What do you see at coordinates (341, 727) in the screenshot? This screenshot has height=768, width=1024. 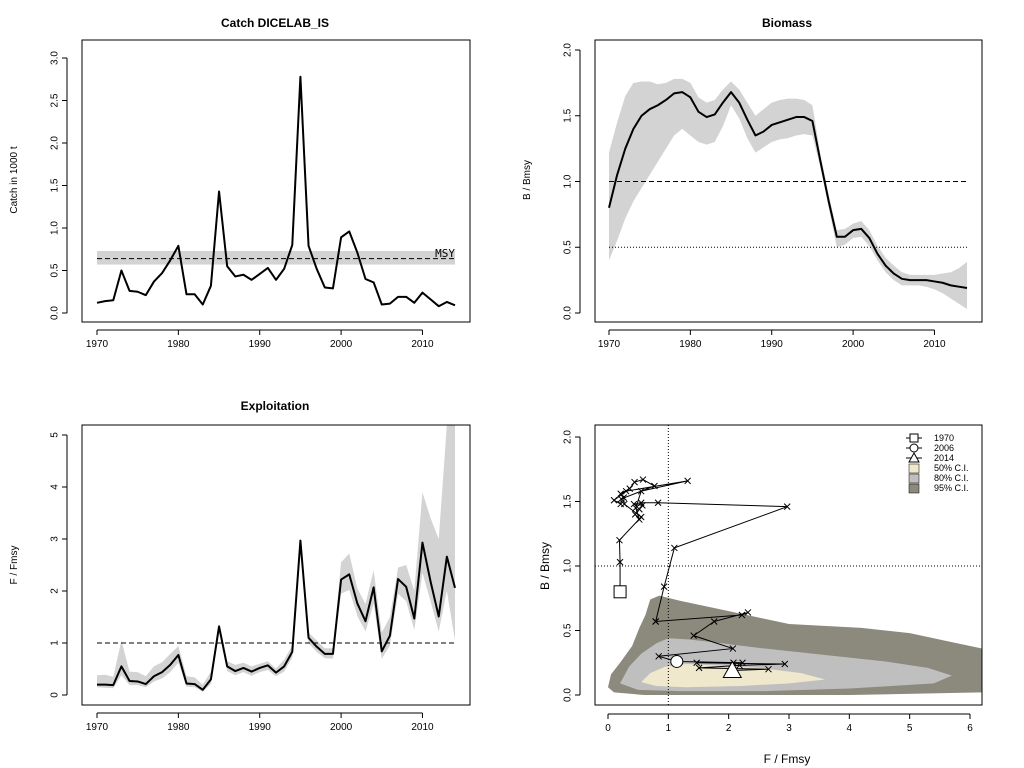 I see `exploitation-x-tick-label: 2000` at bounding box center [341, 727].